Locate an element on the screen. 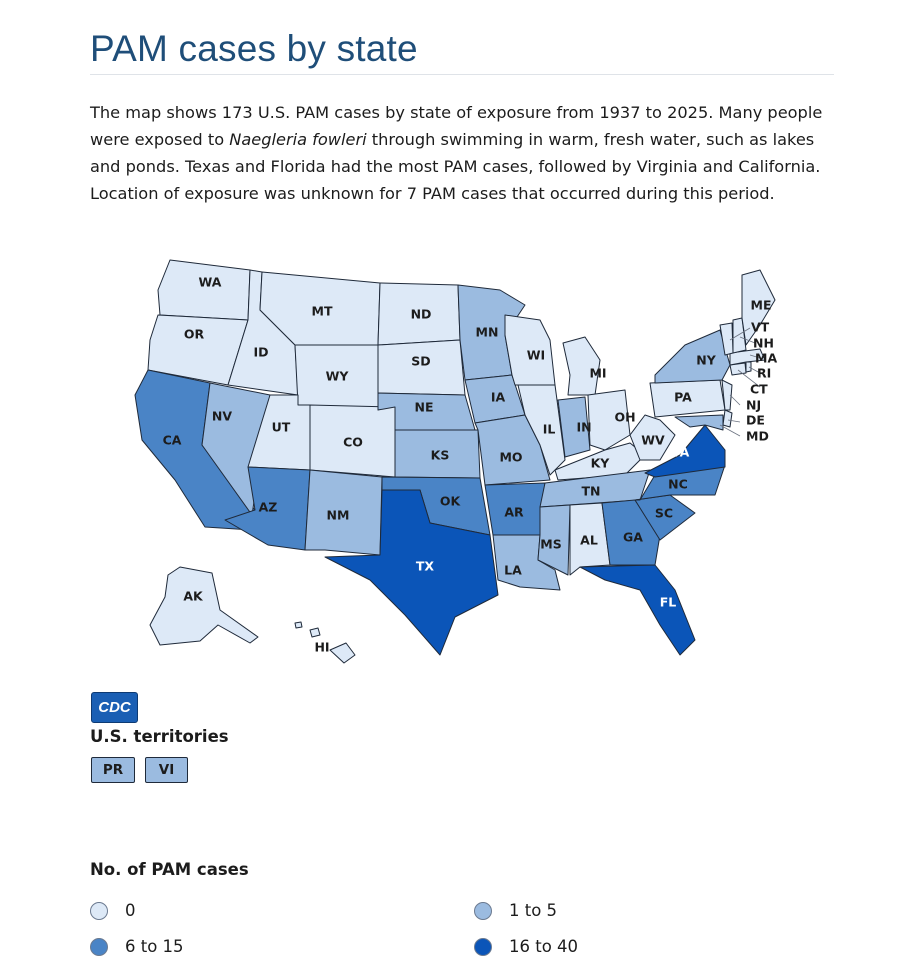 This screenshot has height=979, width=901. state-RI is located at coordinates (748, 367).